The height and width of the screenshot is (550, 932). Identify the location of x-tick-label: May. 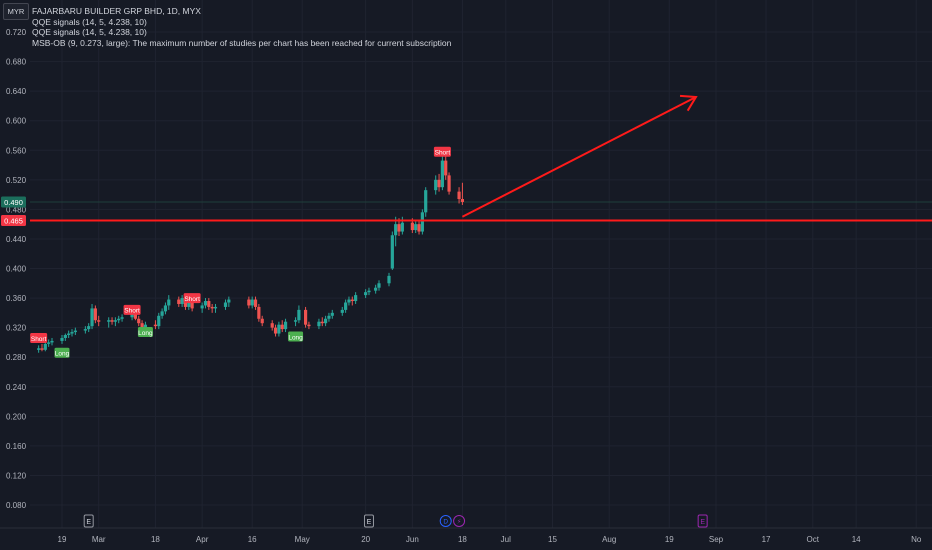
(302, 539).